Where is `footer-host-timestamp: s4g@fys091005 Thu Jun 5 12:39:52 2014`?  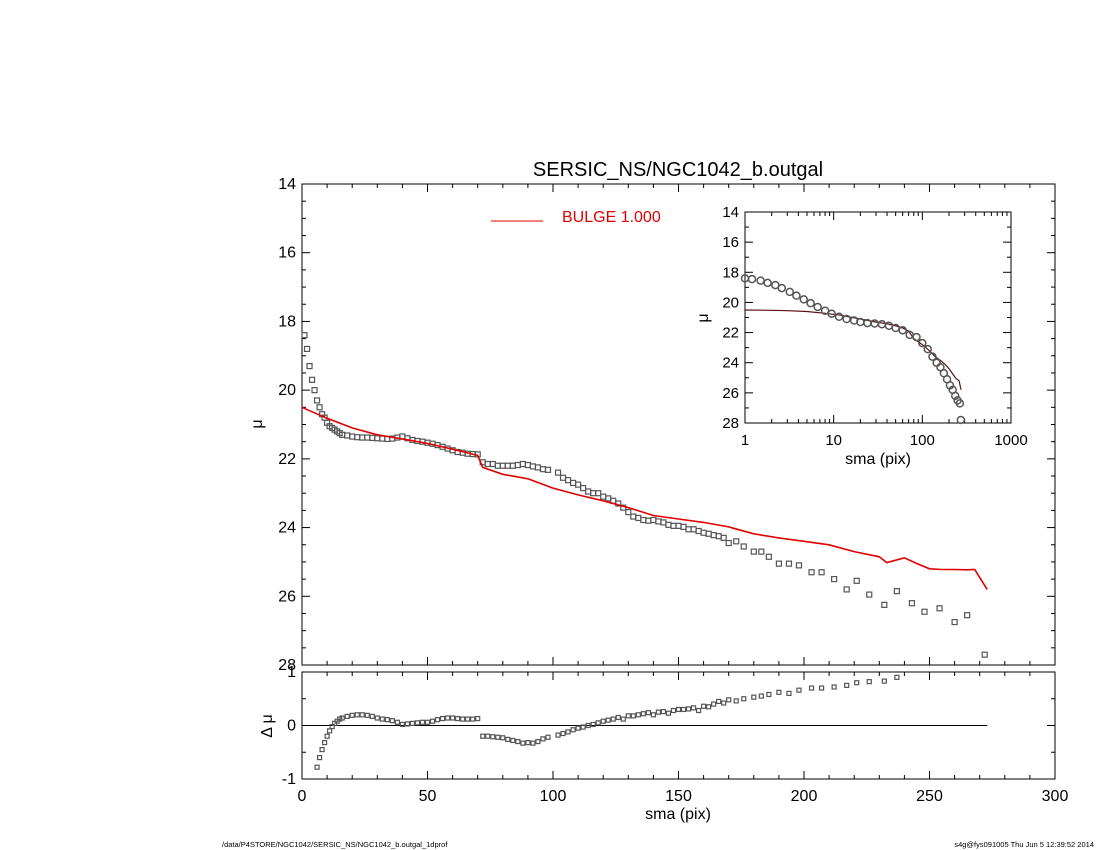
footer-host-timestamp: s4g@fys091005 Thu Jun 5 12:39:52 2014 is located at coordinates (1024, 844).